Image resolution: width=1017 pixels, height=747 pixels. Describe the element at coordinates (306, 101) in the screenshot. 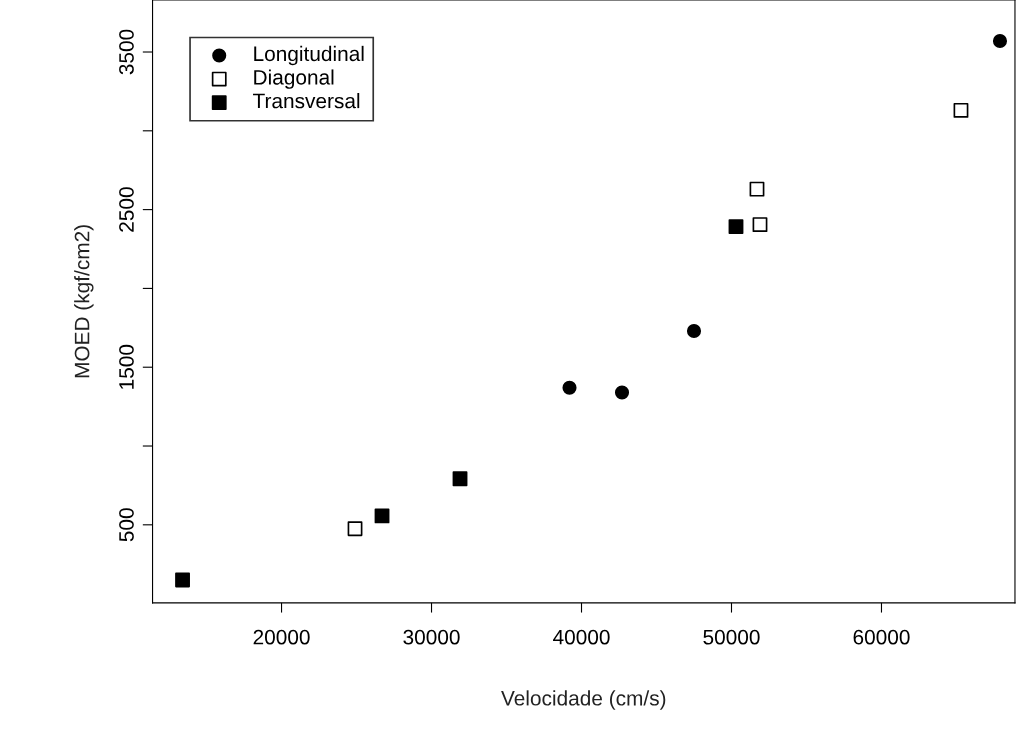

I see `legend-label: Transversal` at that location.